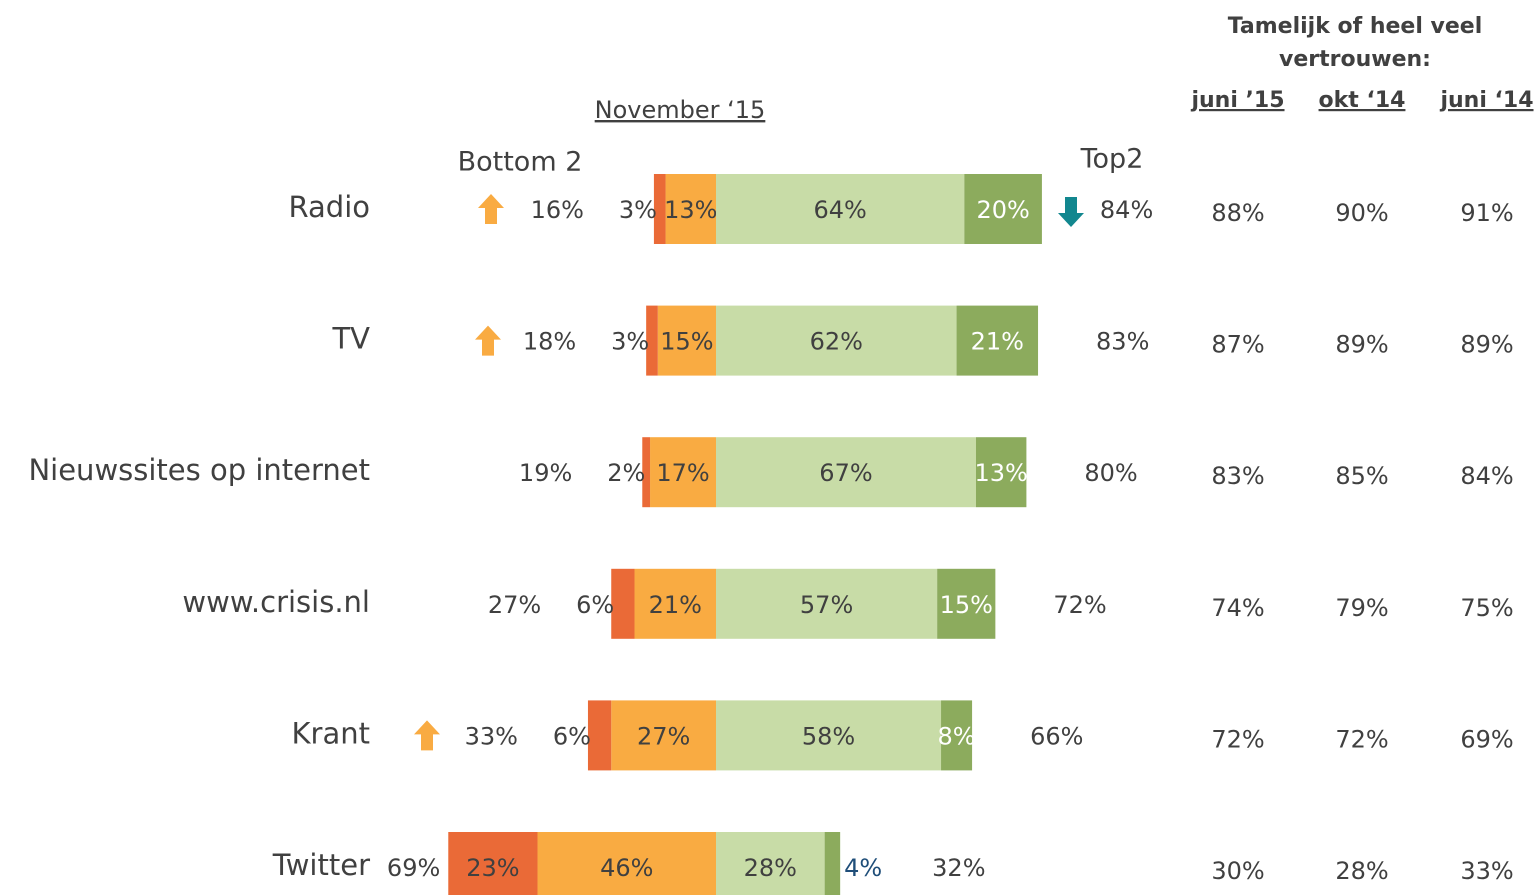 Image resolution: width=1539 pixels, height=895 pixels. Describe the element at coordinates (1237, 100) in the screenshot. I see `column-header: juni ’15` at that location.